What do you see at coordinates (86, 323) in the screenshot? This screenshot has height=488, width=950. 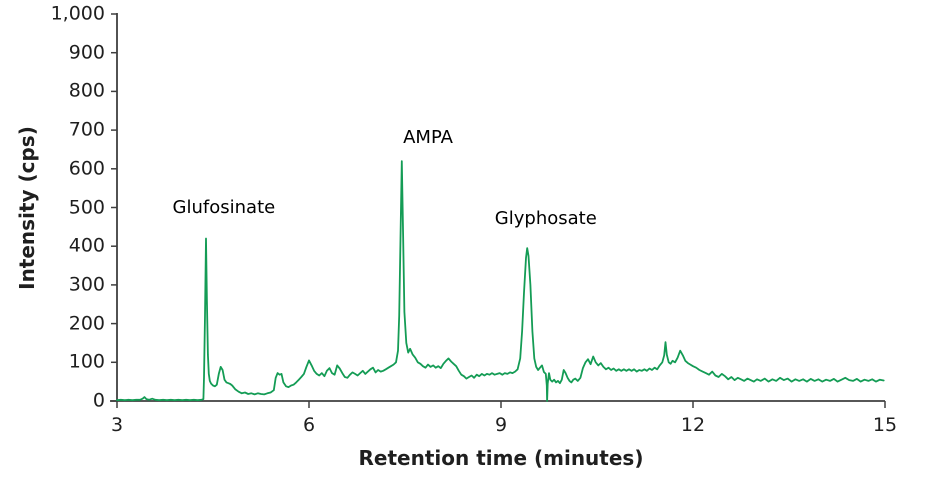 I see `y-tick-label: 200` at bounding box center [86, 323].